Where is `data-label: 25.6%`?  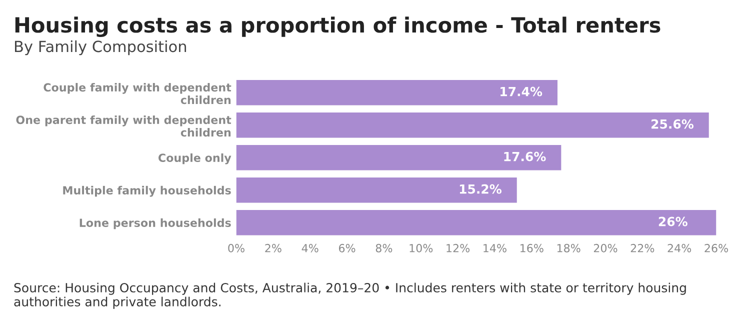 data-label: 25.6% is located at coordinates (673, 124).